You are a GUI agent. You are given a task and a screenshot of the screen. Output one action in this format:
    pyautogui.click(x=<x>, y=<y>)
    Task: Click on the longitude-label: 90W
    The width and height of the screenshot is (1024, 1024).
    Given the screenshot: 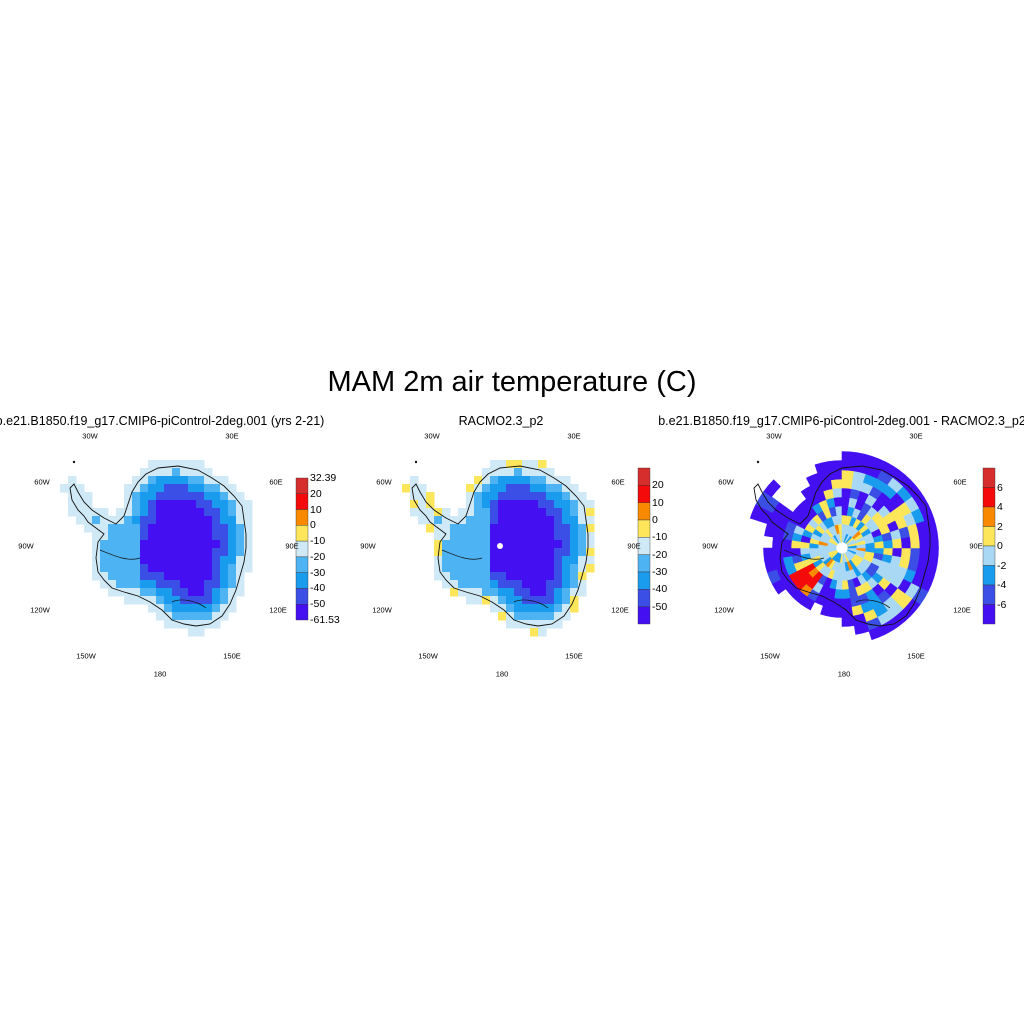 What is the action you would take?
    pyautogui.click(x=368, y=546)
    